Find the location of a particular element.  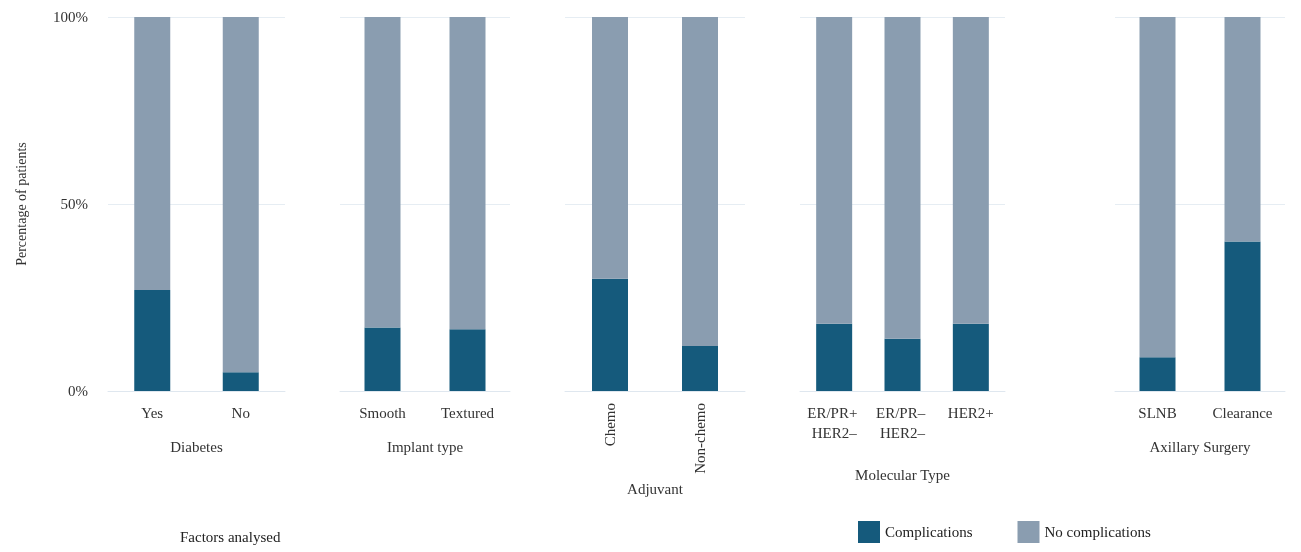

x-tick-label: Smooth is located at coordinates (383, 413).